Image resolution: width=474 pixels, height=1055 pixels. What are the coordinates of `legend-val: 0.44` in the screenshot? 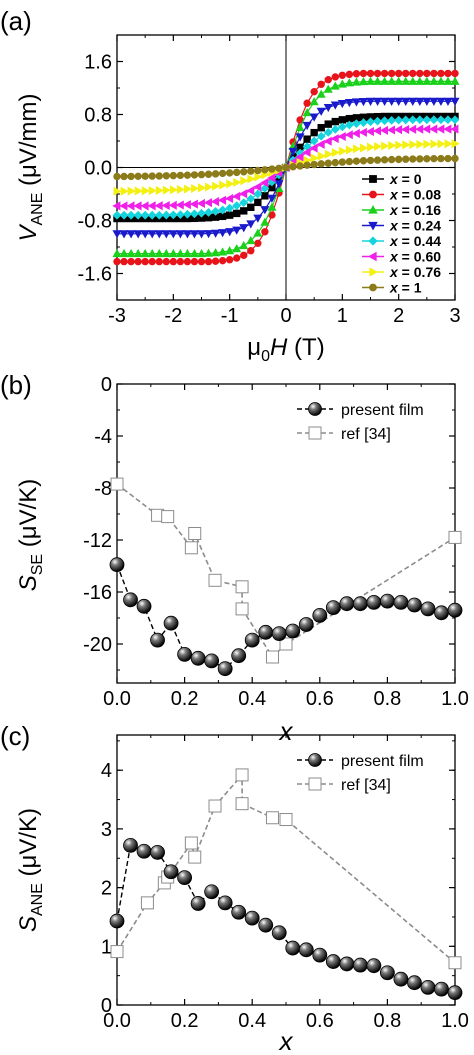 It's located at (427, 241).